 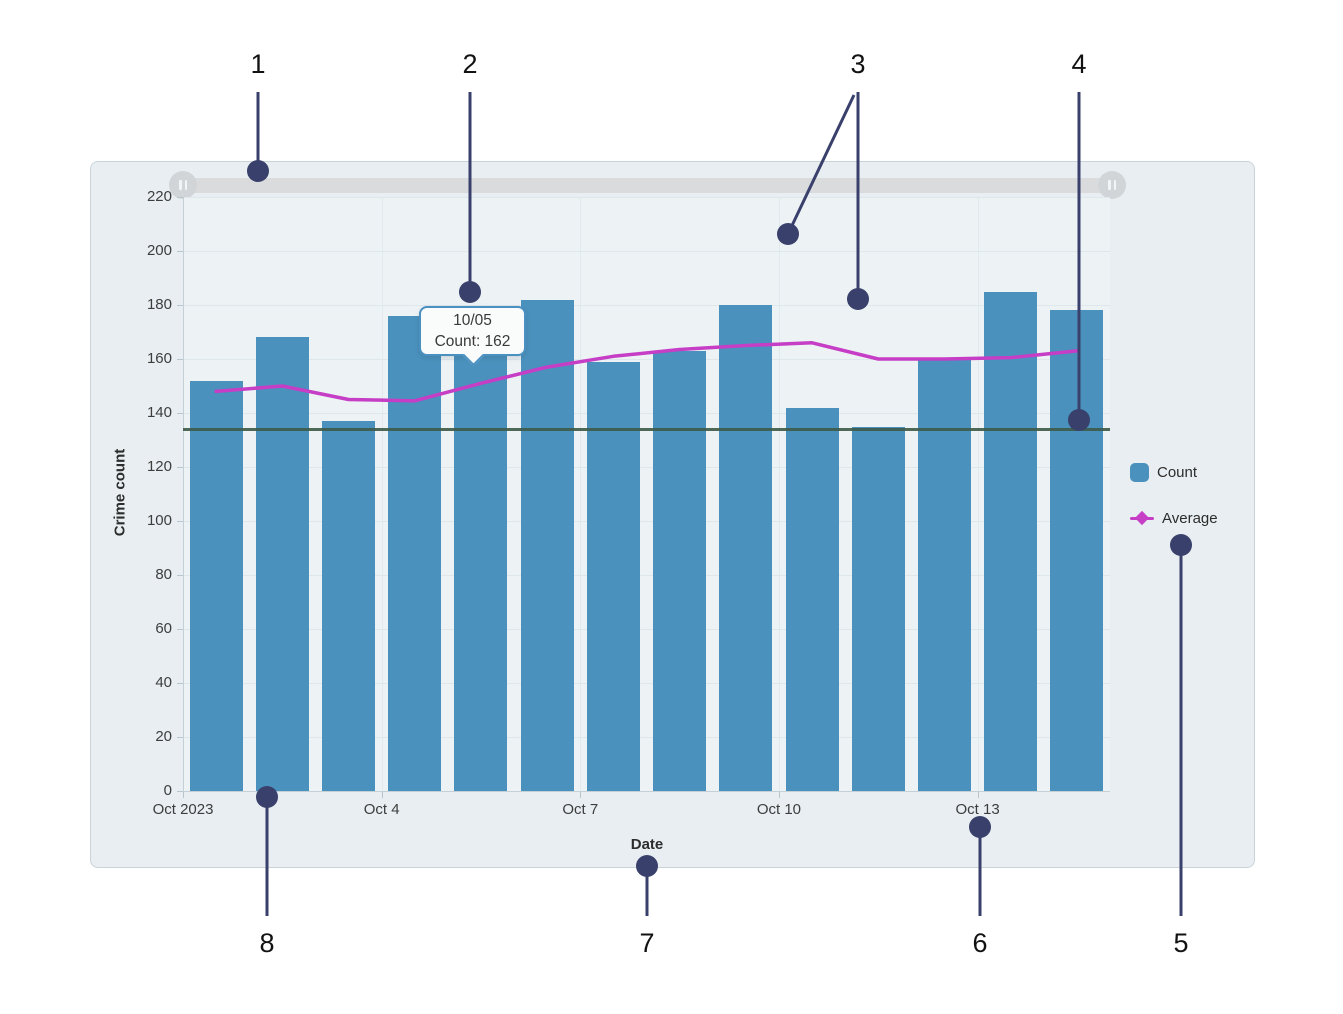 What do you see at coordinates (646, 791) in the screenshot?
I see `x-axis-line` at bounding box center [646, 791].